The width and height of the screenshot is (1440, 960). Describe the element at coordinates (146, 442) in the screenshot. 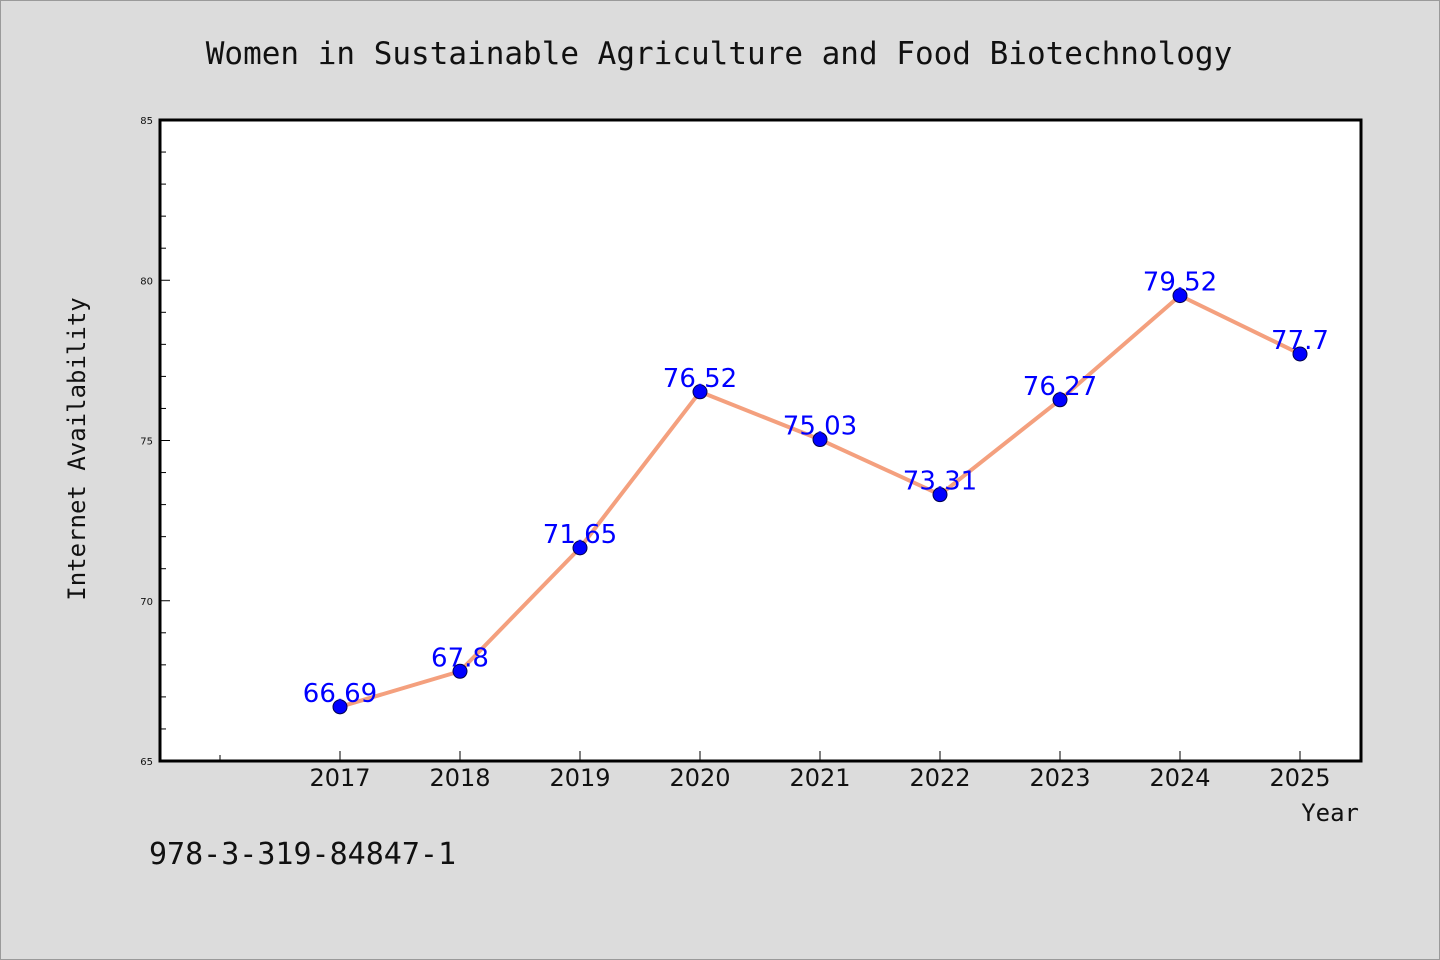

I see `y-tick-label: 75` at that location.